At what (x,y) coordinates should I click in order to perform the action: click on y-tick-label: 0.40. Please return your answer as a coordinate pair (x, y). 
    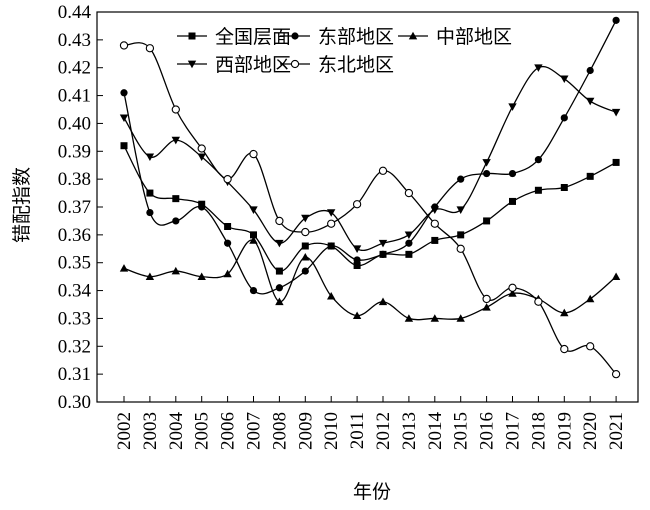
    Looking at the image, I should click on (74, 123).